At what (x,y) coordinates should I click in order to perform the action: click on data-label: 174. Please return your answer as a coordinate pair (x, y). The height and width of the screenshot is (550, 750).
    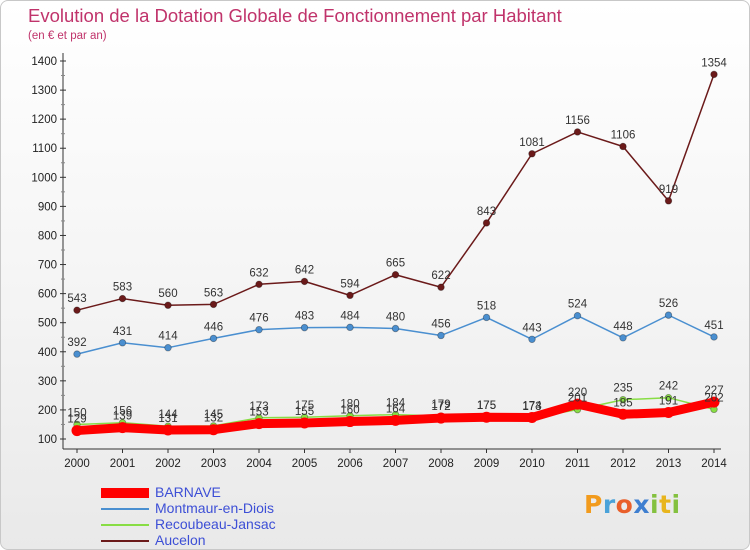
    Looking at the image, I should click on (532, 406).